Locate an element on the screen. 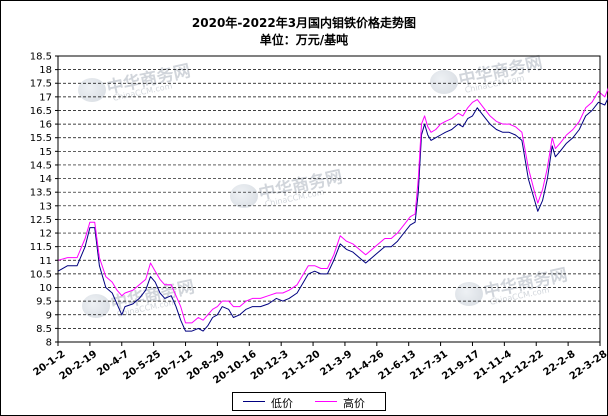  y-tick-label: 12 is located at coordinates (45, 234).